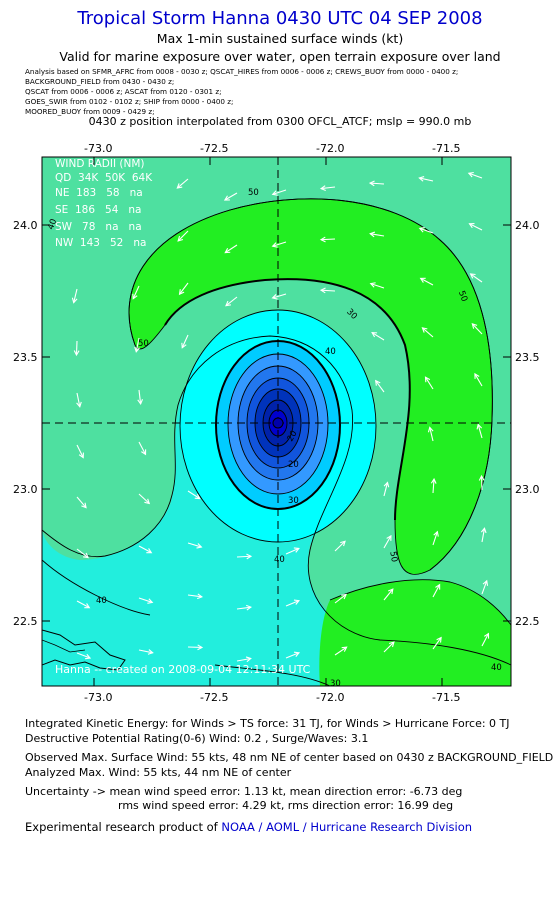 The height and width of the screenshot is (915, 560). Describe the element at coordinates (98, 210) in the screenshot. I see `wind-radii-row: SE 186 54 na` at that location.